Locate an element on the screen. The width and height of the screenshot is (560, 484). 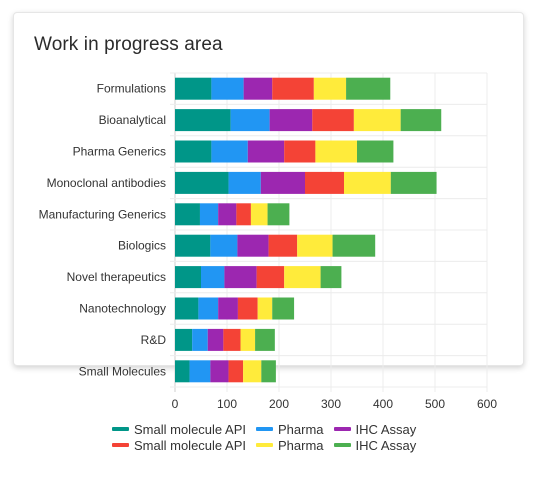
y-category-label: Small Molecules is located at coordinates (122, 371).